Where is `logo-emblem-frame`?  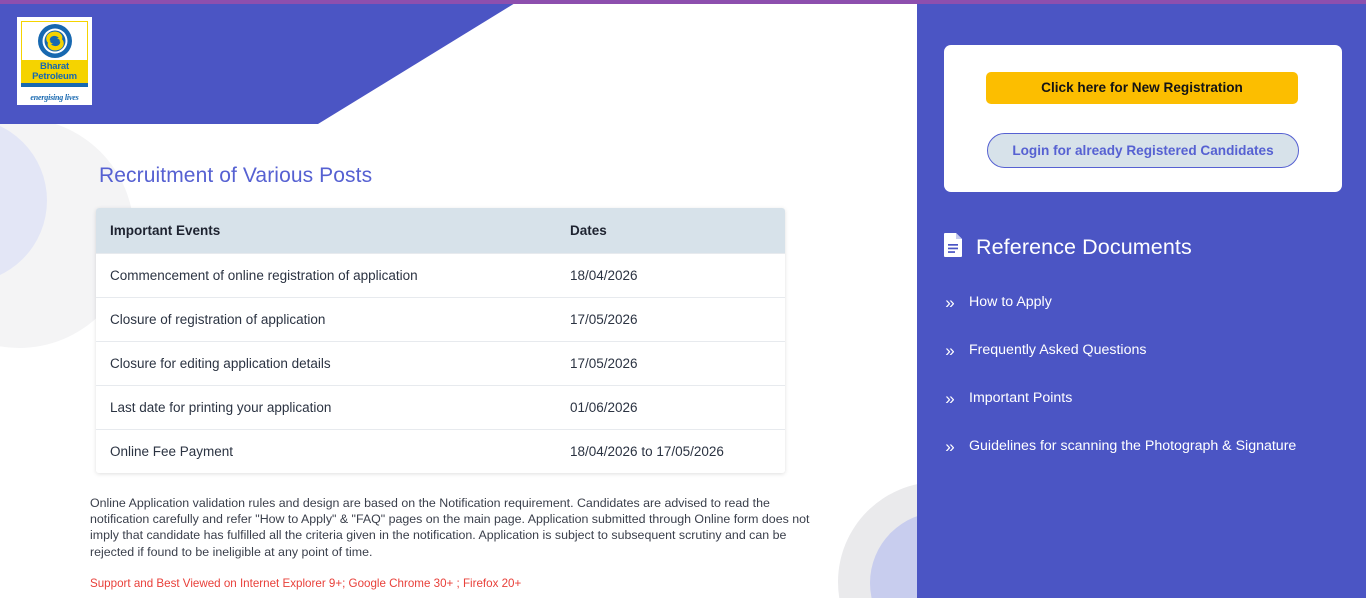
logo-emblem-frame is located at coordinates (54, 41).